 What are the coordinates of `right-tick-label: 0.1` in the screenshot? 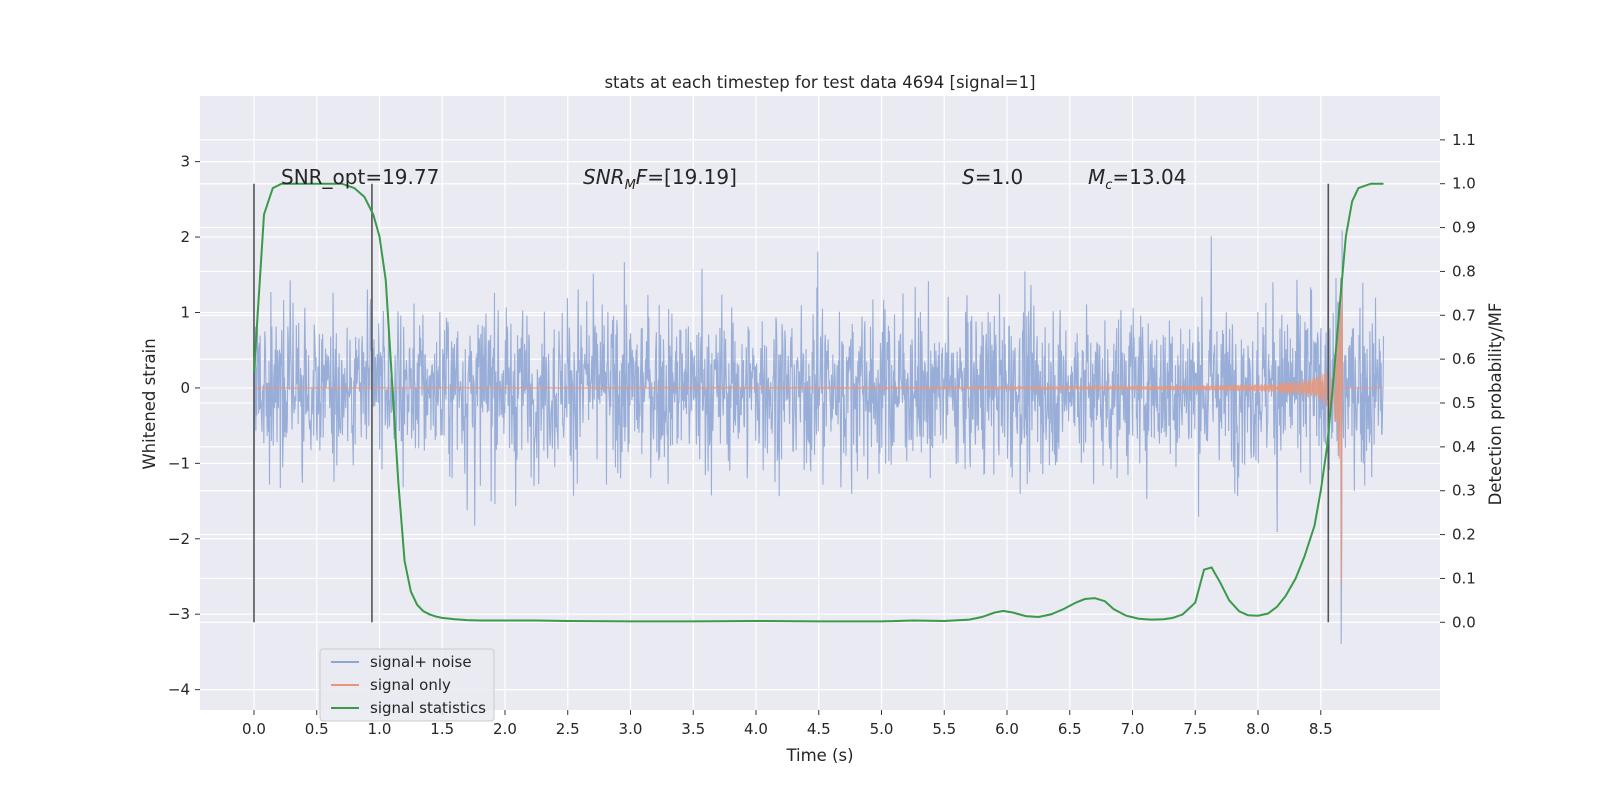 It's located at (1464, 578).